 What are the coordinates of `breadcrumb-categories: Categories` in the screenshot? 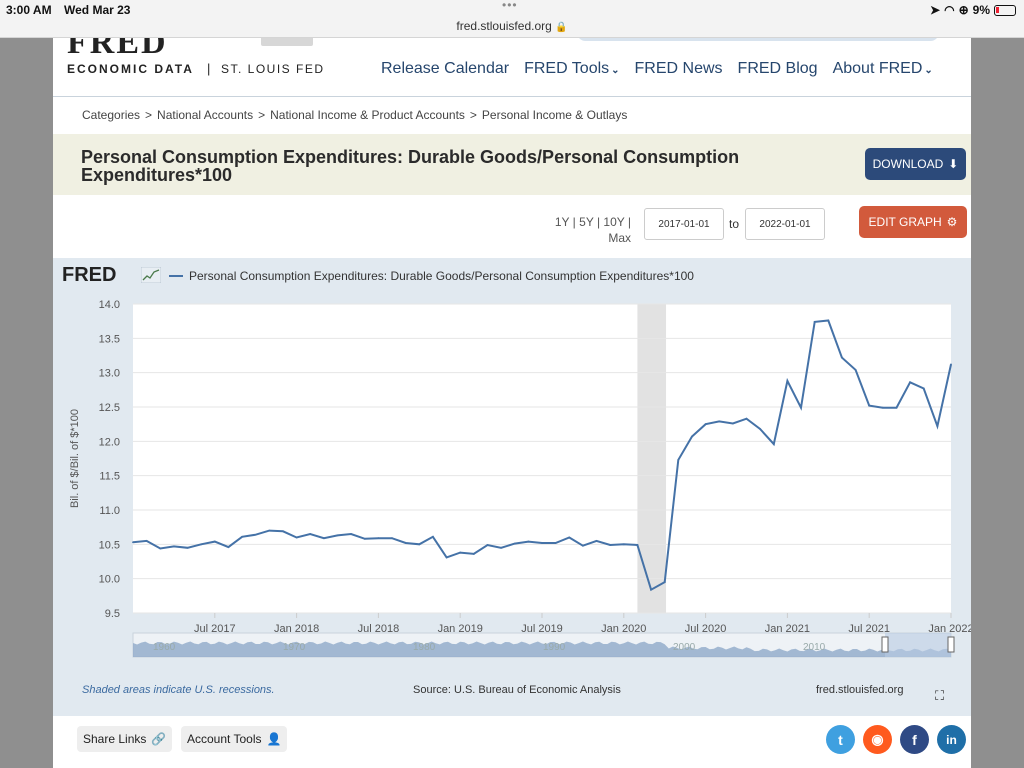 It's located at (111, 115).